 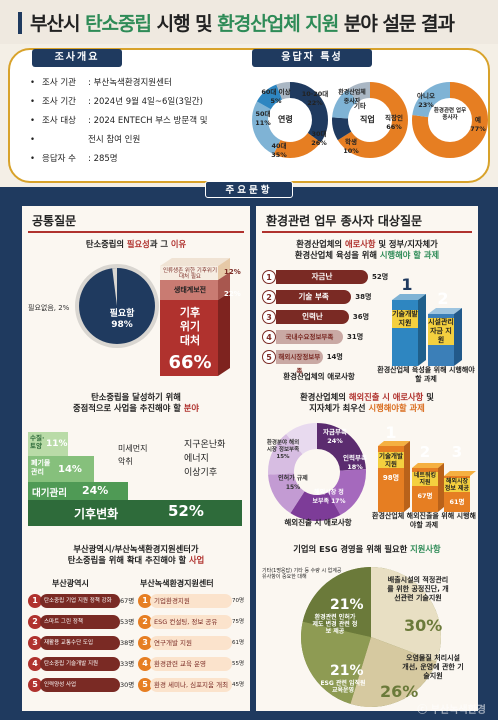 What do you see at coordinates (190, 362) in the screenshot?
I see `reason-climate-pct: 66%` at bounding box center [190, 362].